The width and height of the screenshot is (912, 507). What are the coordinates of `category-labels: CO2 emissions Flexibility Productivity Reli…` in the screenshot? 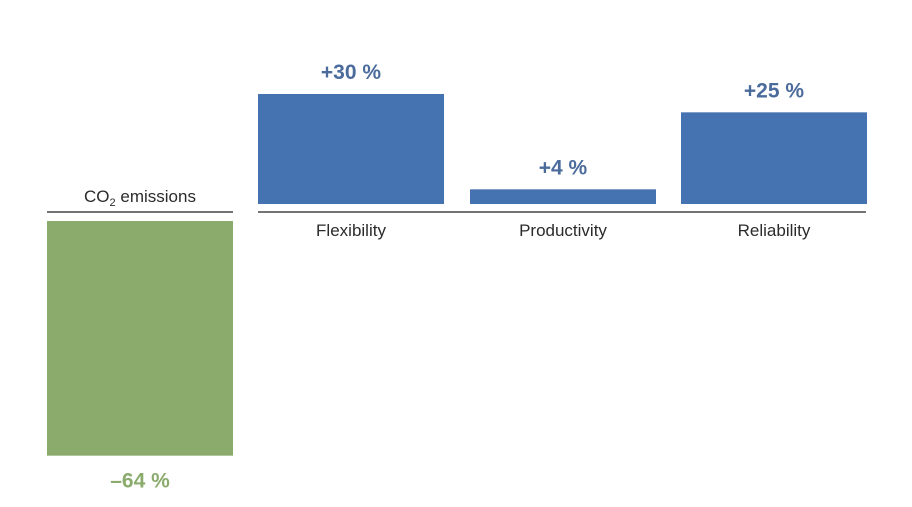 It's located at (447, 213).